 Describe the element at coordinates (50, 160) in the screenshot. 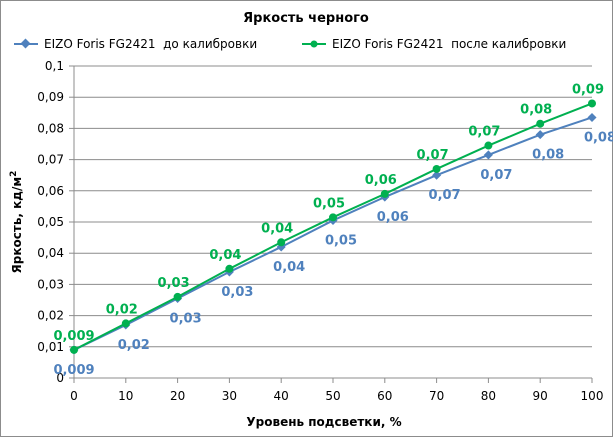

I see `y-tick-label: 0,07` at that location.